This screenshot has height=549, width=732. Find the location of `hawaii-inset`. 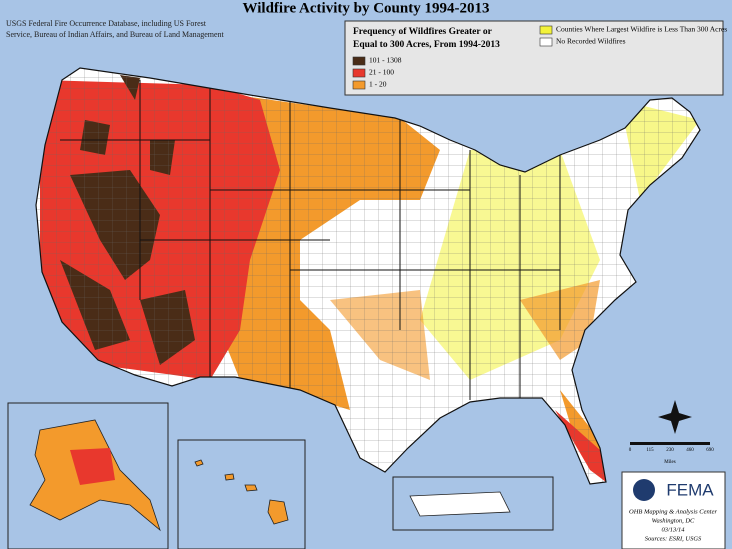

hawaii-inset is located at coordinates (241, 494).